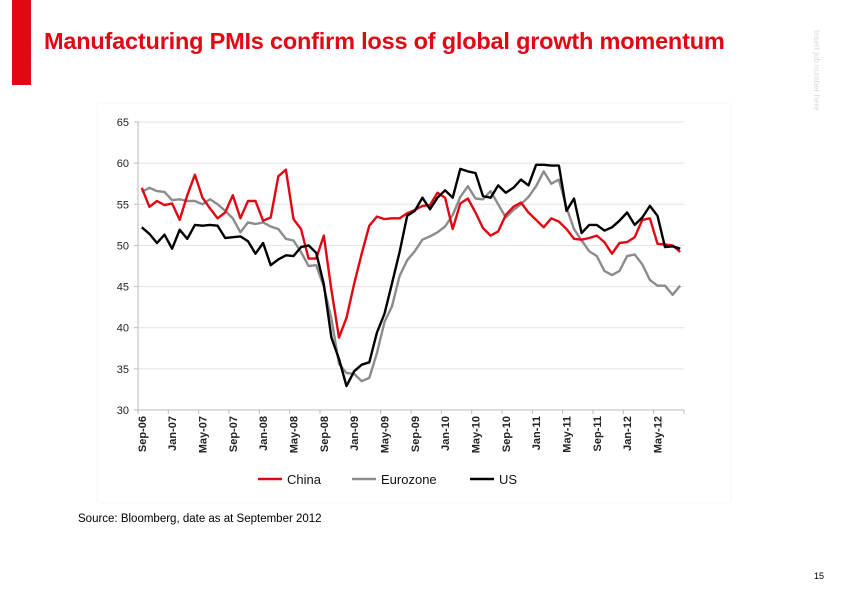 The height and width of the screenshot is (595, 842). Describe the element at coordinates (264, 433) in the screenshot. I see `x-tick-label: Jan-08` at that location.